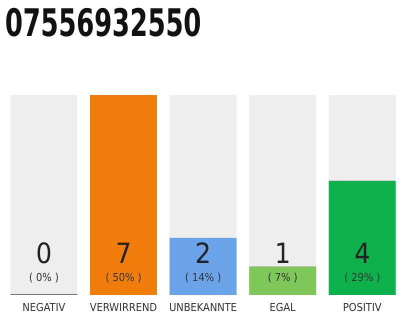  Describe the element at coordinates (124, 307) in the screenshot. I see `x-tick-label: VERWIRREND` at that location.